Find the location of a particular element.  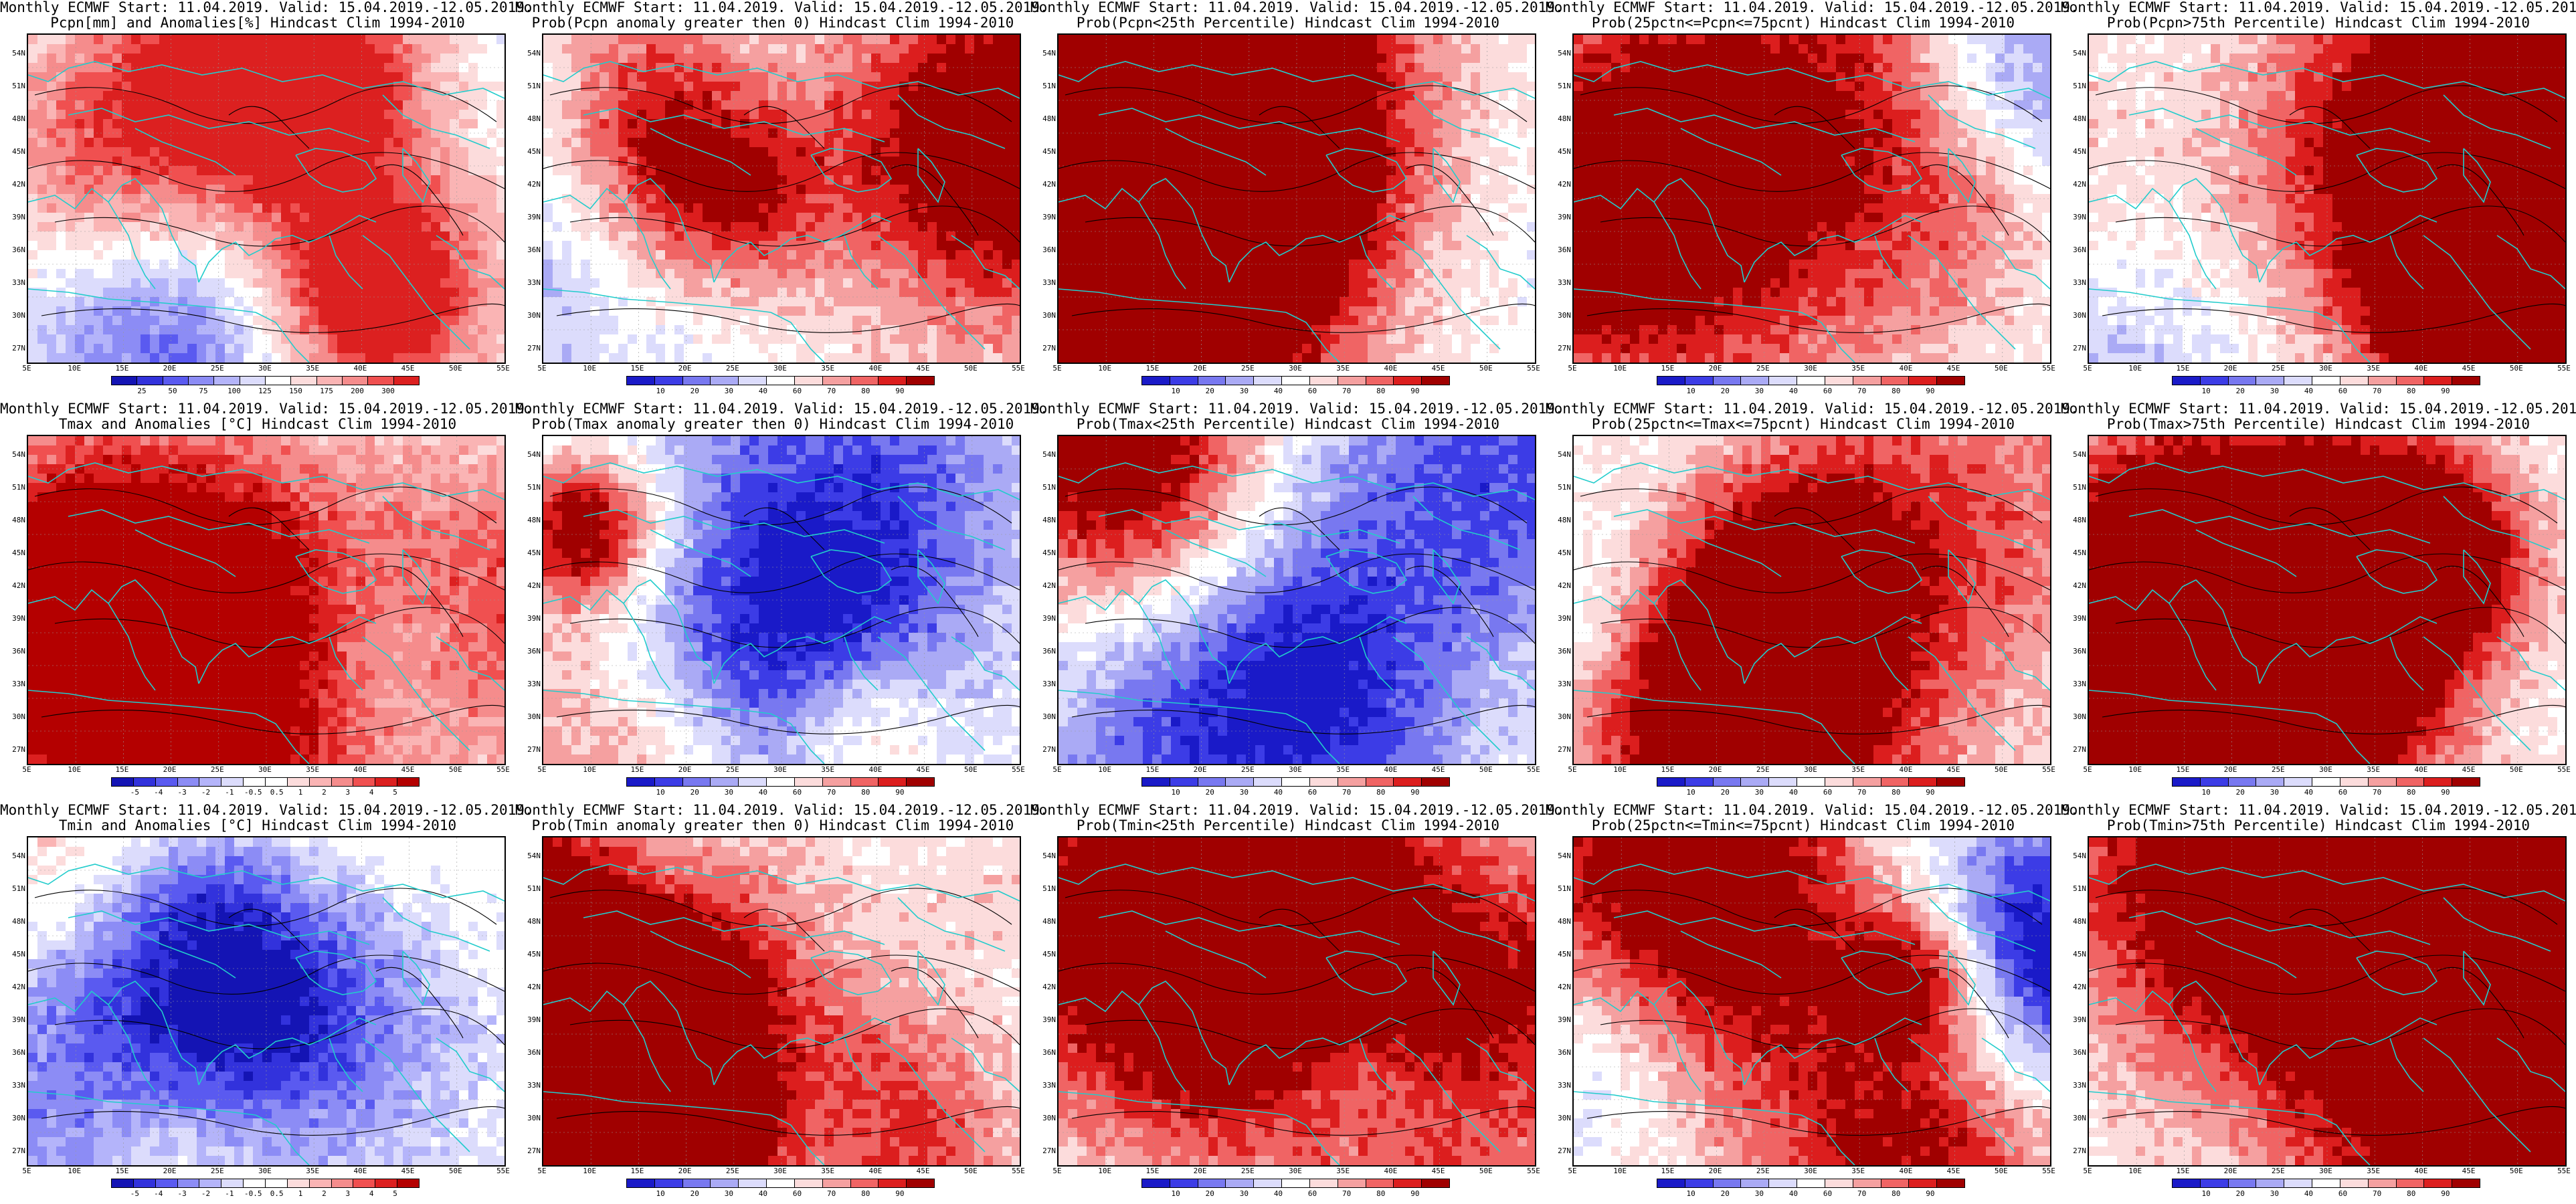

legend-tick-label: 30 is located at coordinates (2274, 391).